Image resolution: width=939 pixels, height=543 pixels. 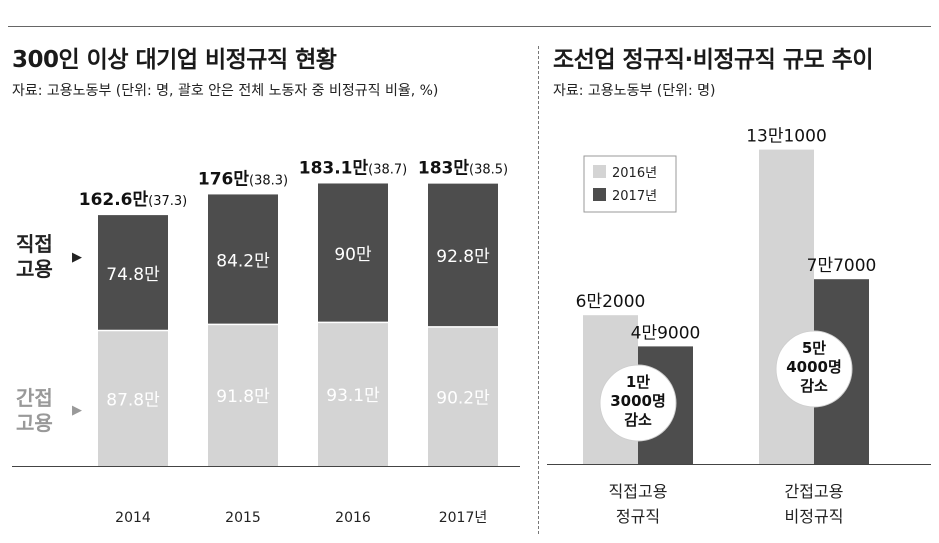 I want to click on top-rule, so click(x=469, y=26).